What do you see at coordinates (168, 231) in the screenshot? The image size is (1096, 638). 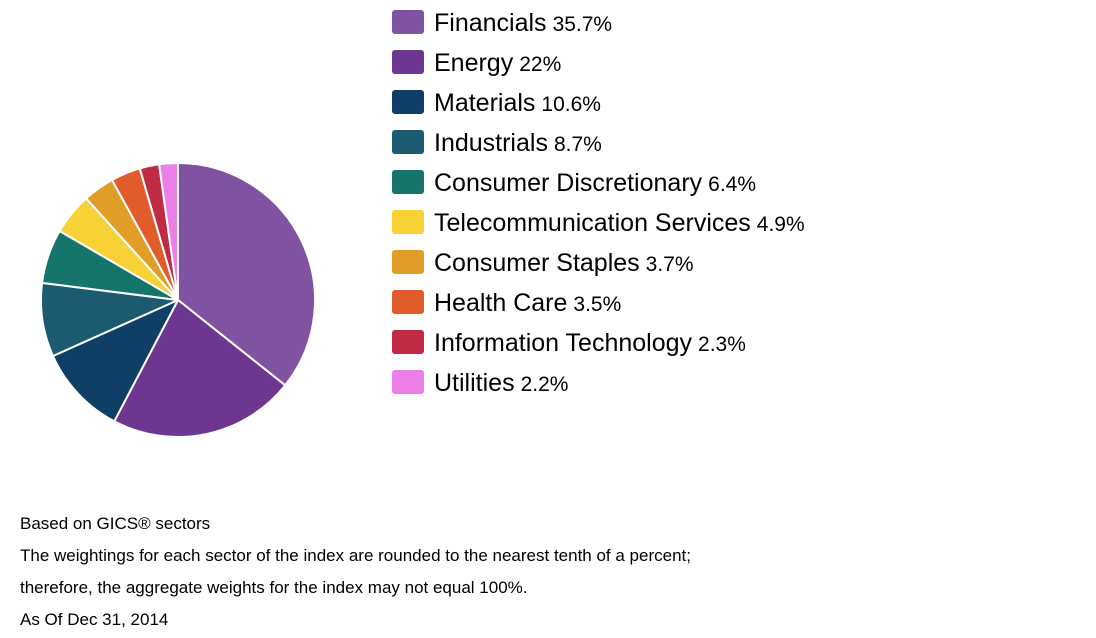 I see `pie-slice-utilities` at bounding box center [168, 231].